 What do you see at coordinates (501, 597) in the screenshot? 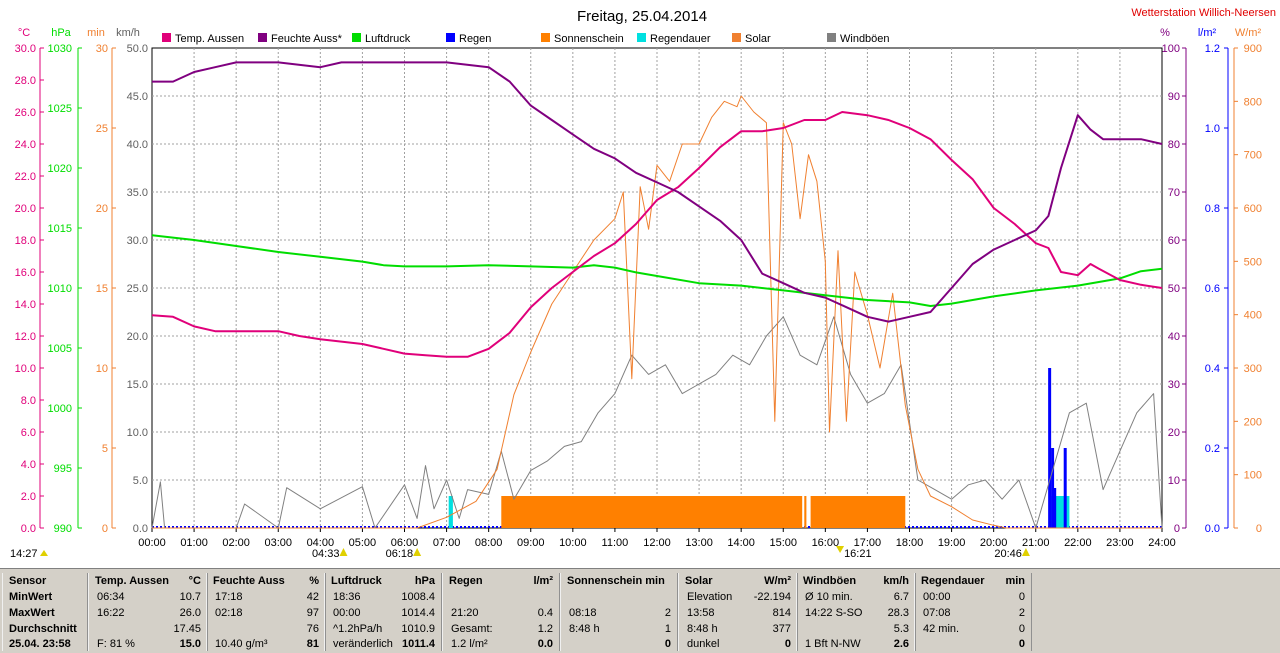
I see `stats-row` at bounding box center [501, 597].